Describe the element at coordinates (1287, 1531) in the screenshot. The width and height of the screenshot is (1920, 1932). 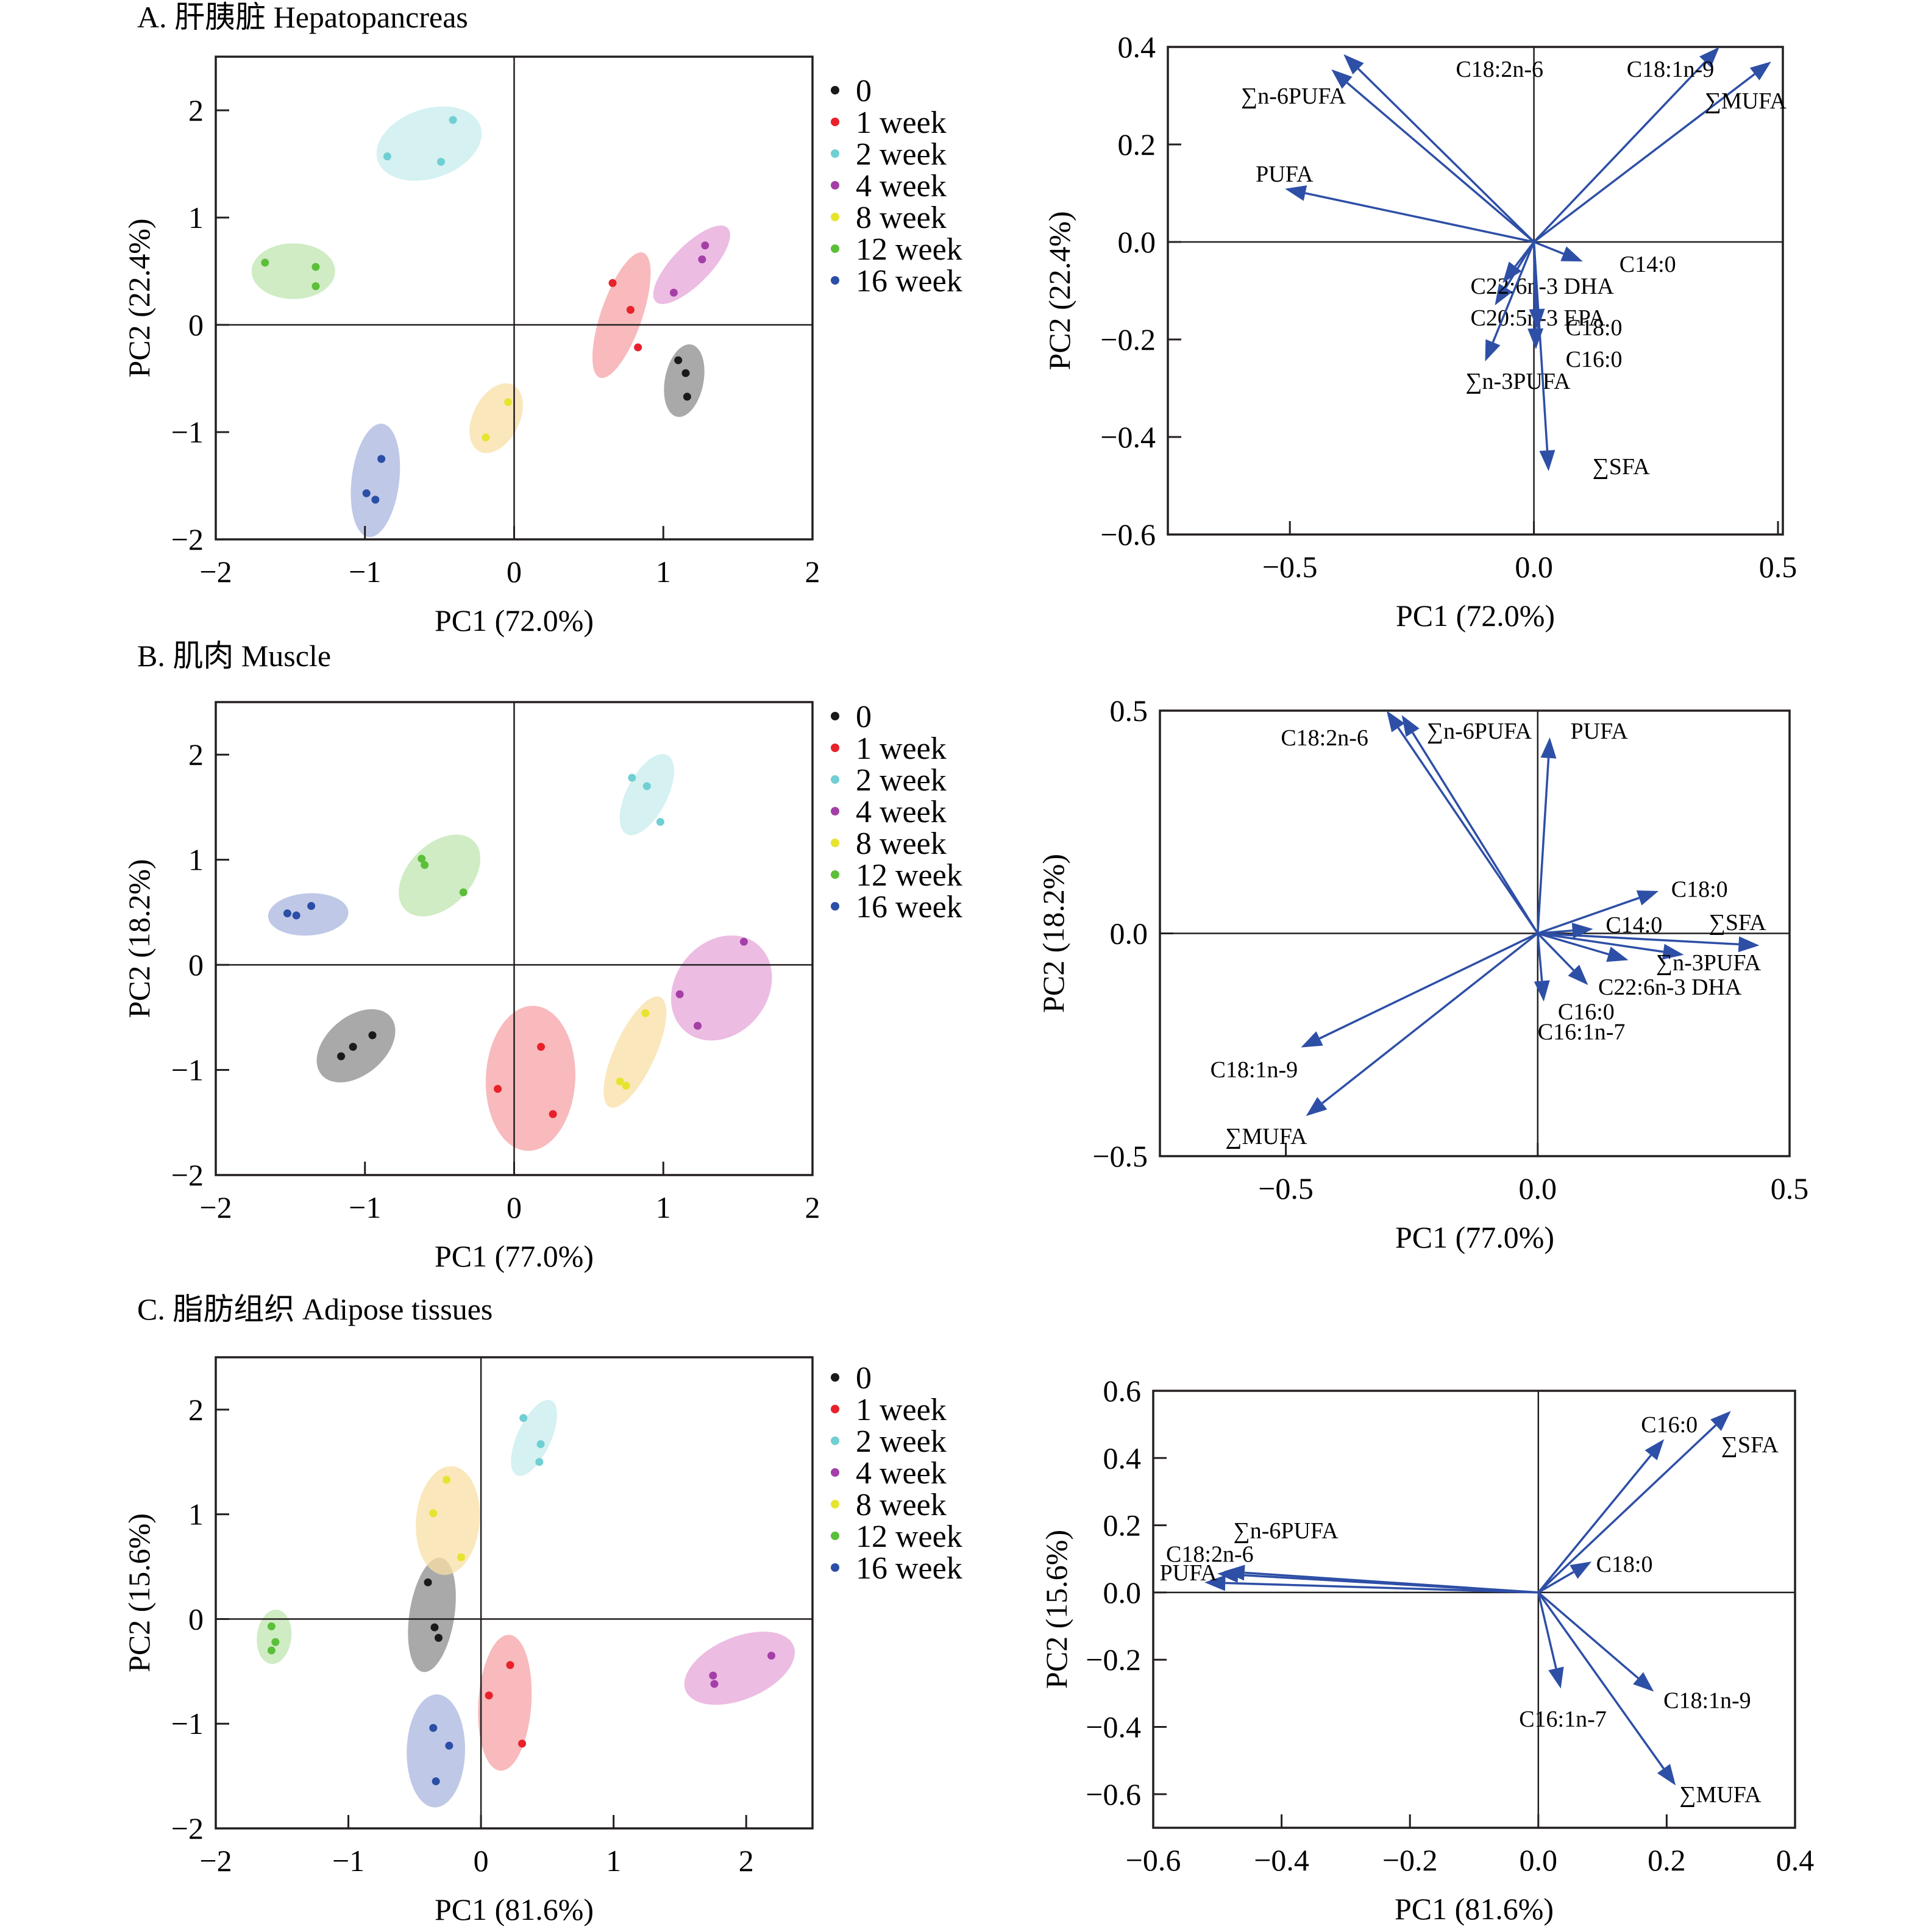
I see `loading-vector-label: ∑n-6PUFA` at that location.